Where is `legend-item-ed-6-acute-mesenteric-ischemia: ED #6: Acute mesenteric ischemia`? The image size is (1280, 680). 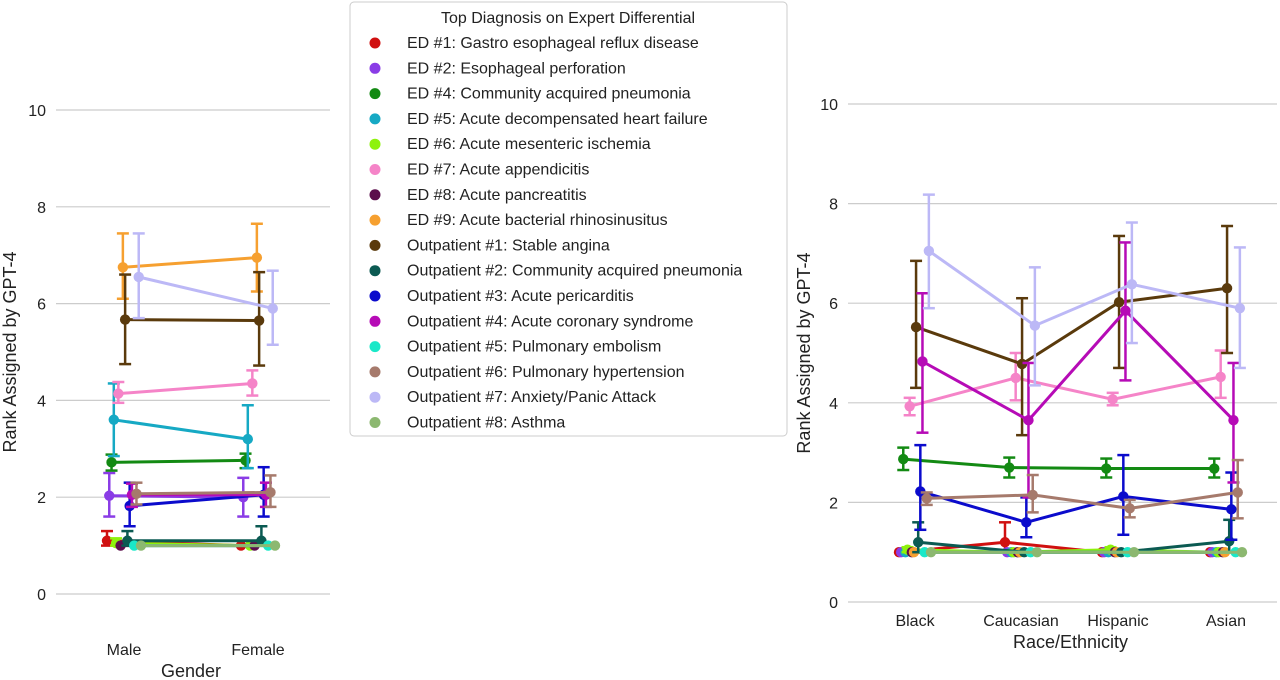 legend-item-ed-6-acute-mesenteric-ischemia: ED #6: Acute mesenteric ischemia is located at coordinates (510, 144).